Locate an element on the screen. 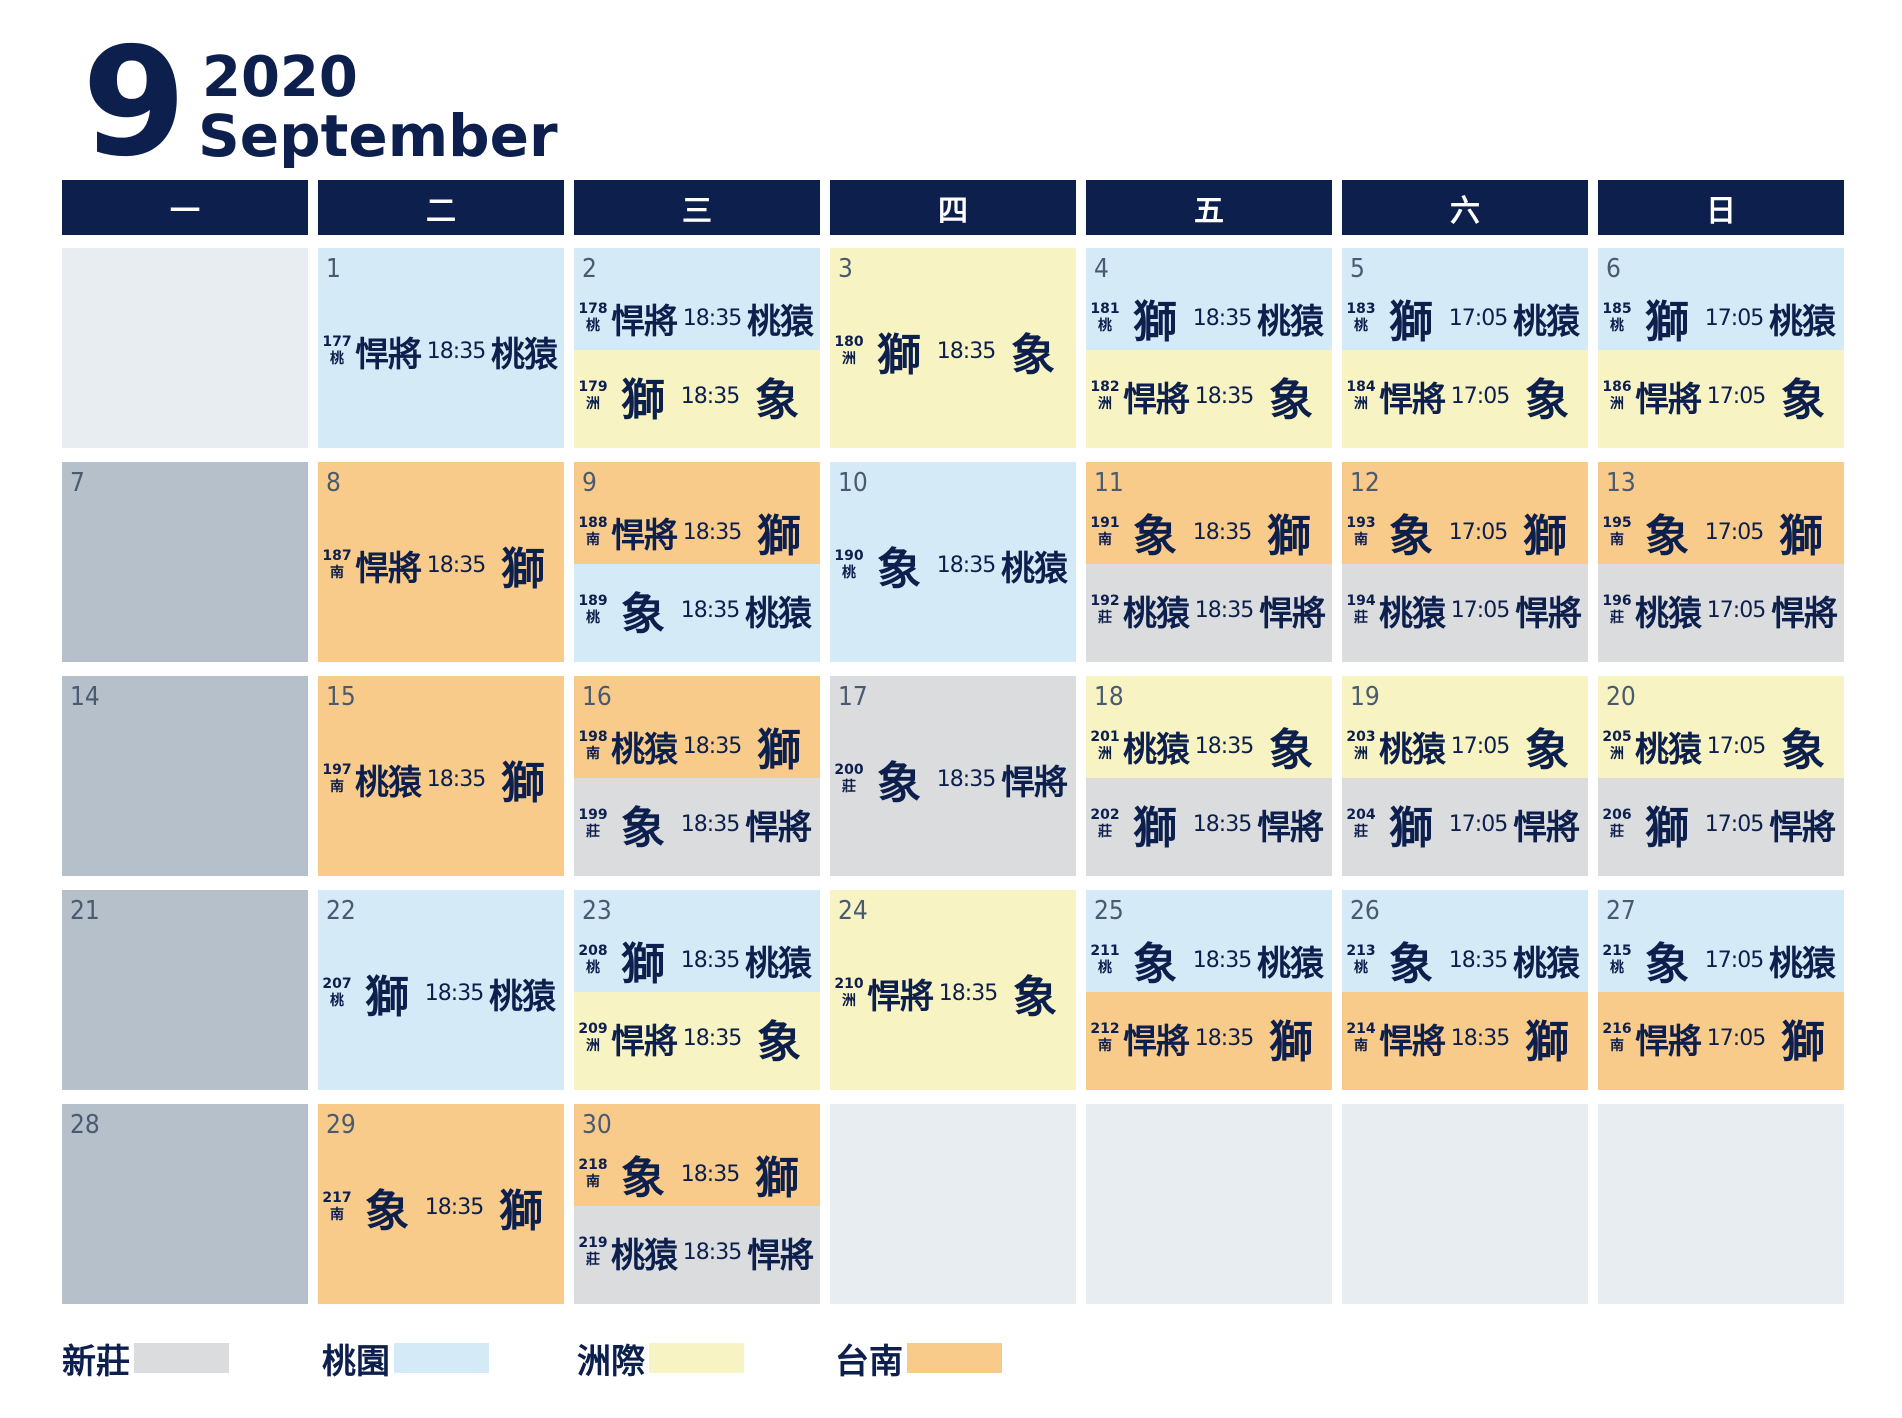 The width and height of the screenshot is (1902, 1418). game-info: 180 洲獅 18:35 象 is located at coordinates (953, 352).